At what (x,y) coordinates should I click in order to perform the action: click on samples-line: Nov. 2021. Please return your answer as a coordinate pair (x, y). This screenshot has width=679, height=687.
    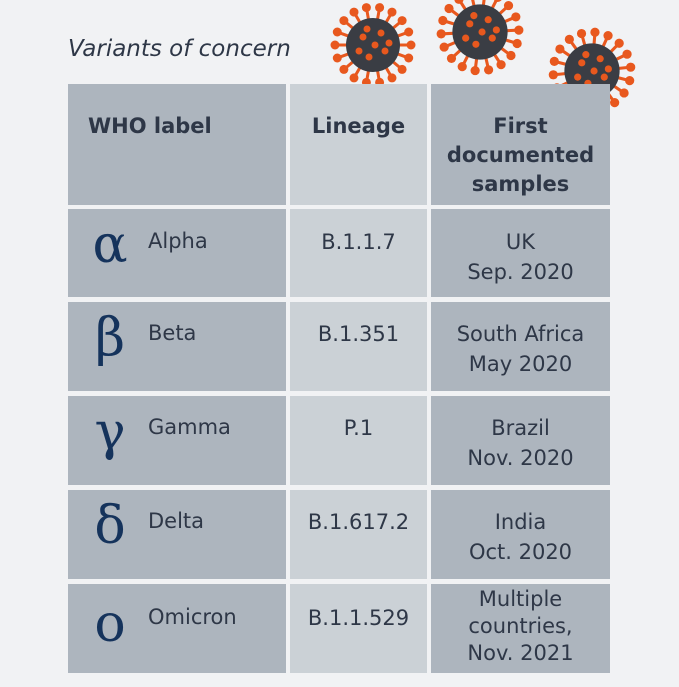
    Looking at the image, I should click on (520, 653).